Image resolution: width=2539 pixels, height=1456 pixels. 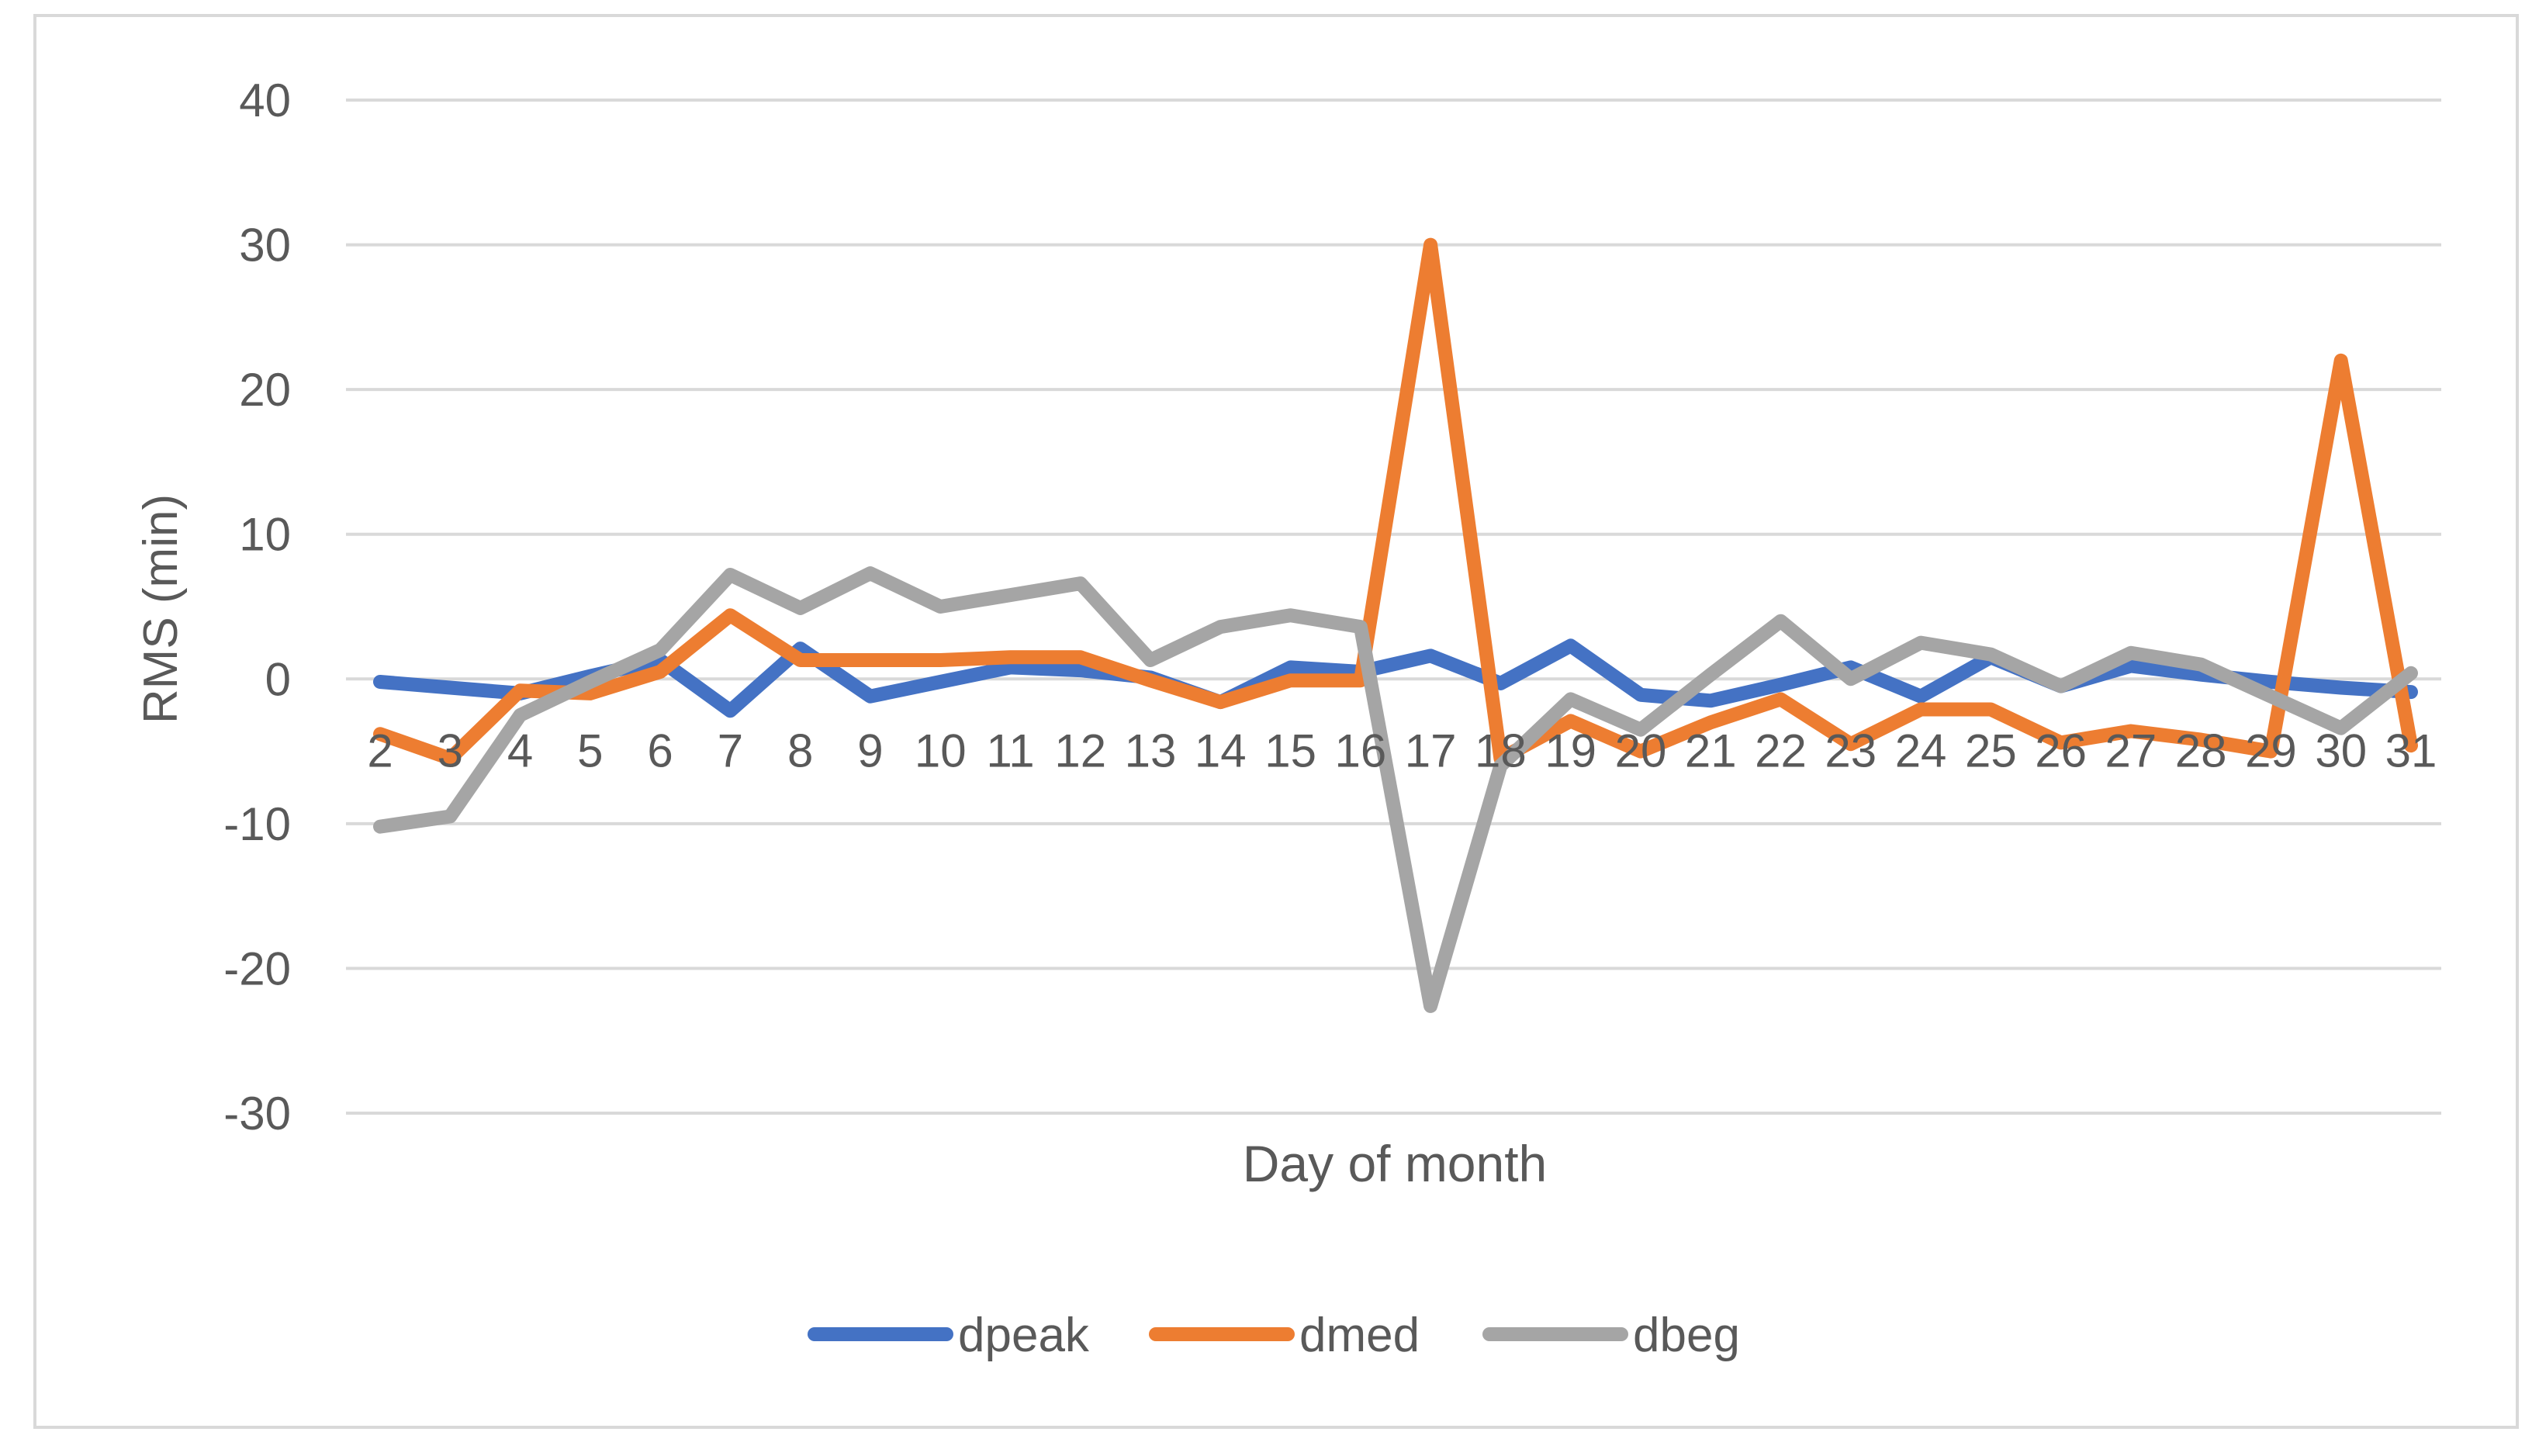 I want to click on x-tick-label: 6, so click(x=660, y=750).